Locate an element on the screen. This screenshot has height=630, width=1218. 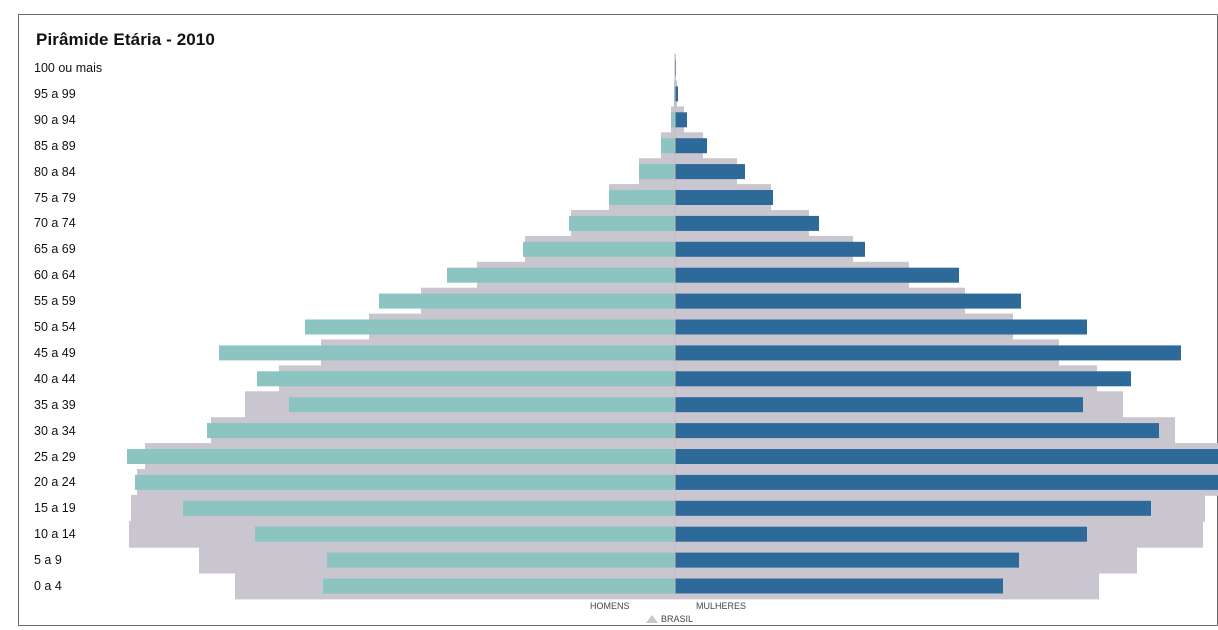
age-group-label: 40 a 44 is located at coordinates (55, 378).